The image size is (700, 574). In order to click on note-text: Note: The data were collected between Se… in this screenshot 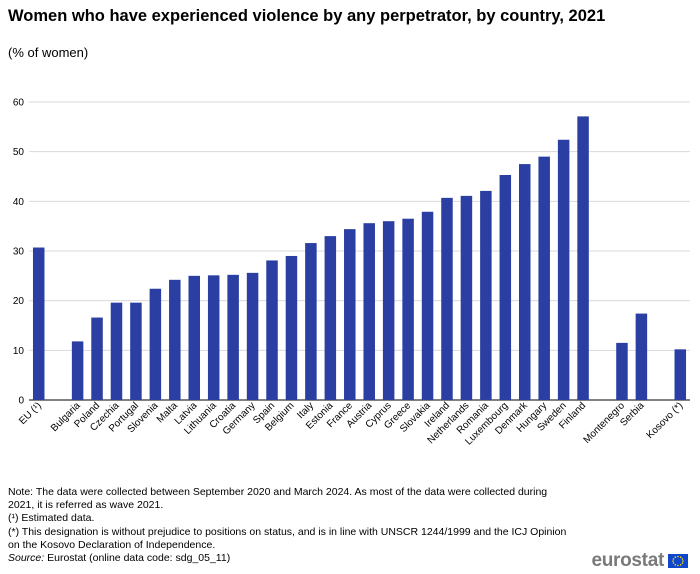, I will do `click(278, 499)`.